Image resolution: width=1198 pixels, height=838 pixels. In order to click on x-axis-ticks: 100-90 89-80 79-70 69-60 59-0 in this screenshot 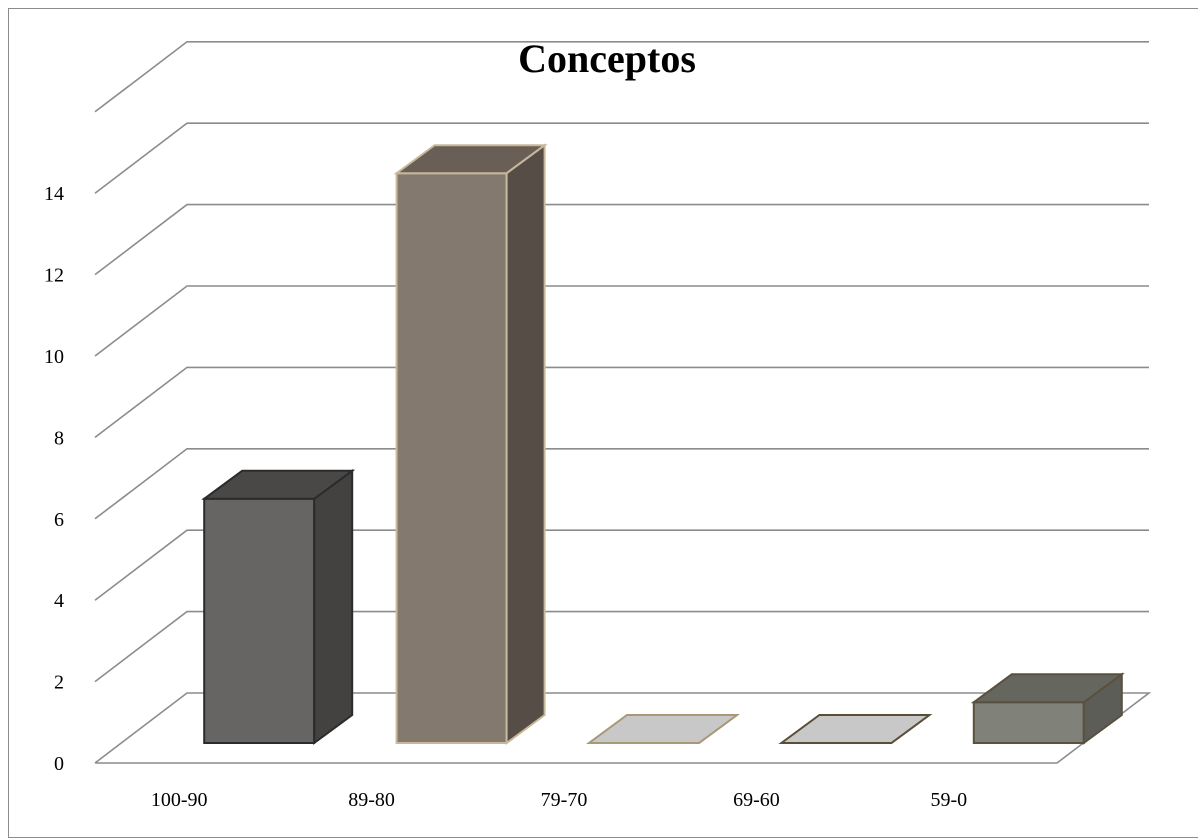, I will do `click(559, 800)`.